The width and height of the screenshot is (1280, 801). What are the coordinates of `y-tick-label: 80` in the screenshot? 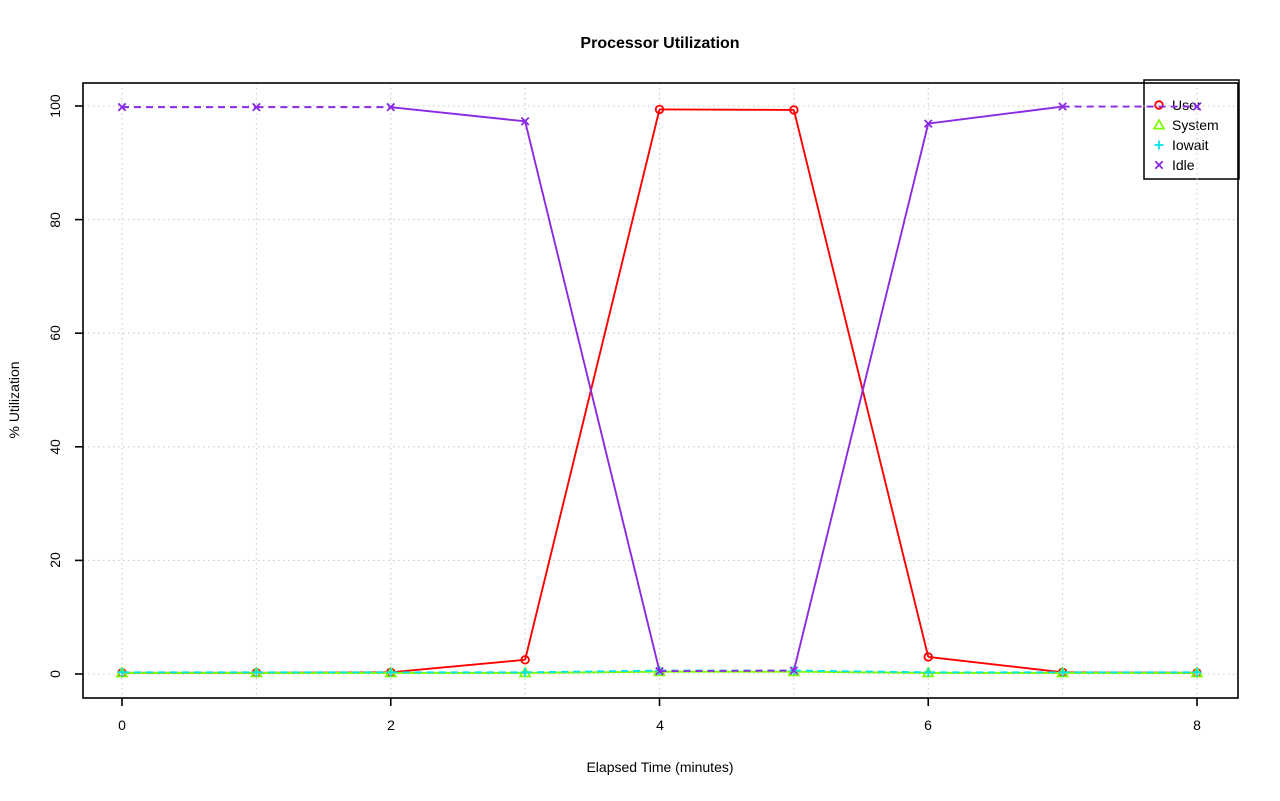 It's located at (55, 220).